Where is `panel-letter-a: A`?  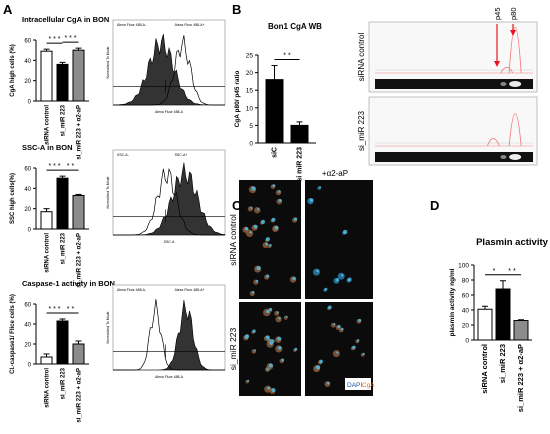
panel-letter-a: A is located at coordinates (8, 9).